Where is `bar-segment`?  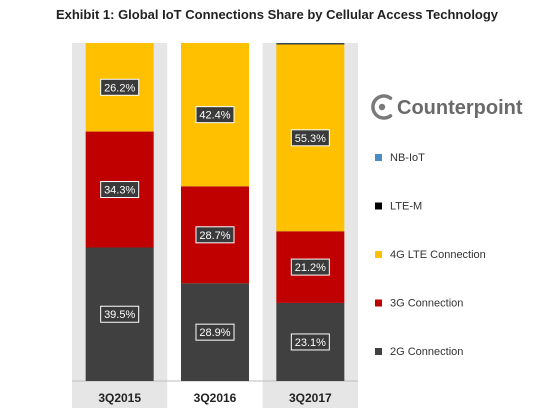 bar-segment is located at coordinates (310, 44).